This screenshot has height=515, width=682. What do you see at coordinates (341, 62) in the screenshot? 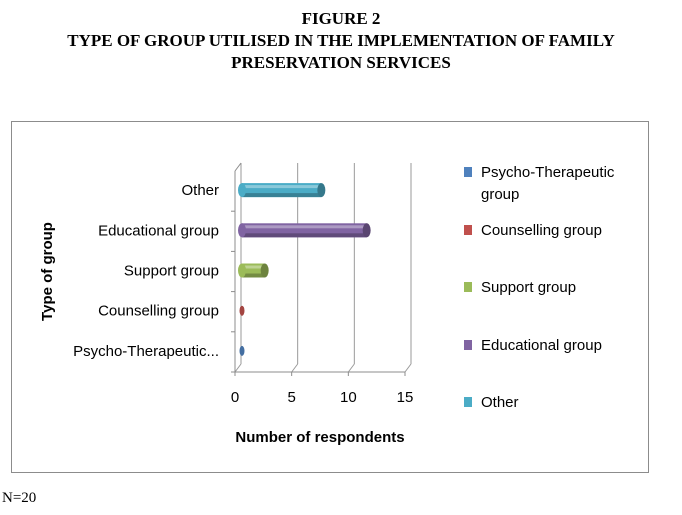
I see `figure-title-line-2: PRESERVATION SERVICES` at bounding box center [341, 62].